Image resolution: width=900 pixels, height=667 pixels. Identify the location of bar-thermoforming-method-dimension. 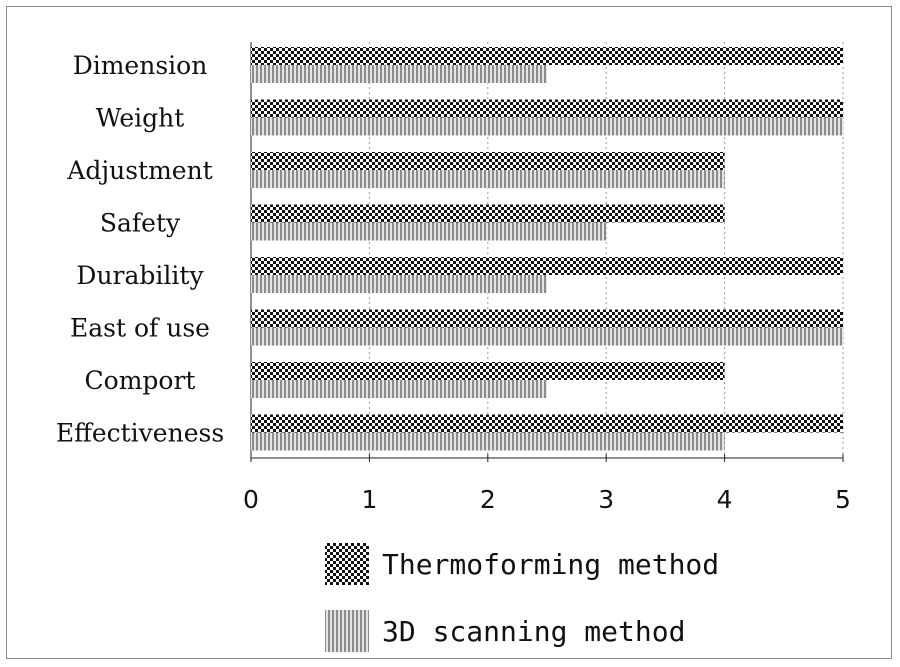
(547, 56).